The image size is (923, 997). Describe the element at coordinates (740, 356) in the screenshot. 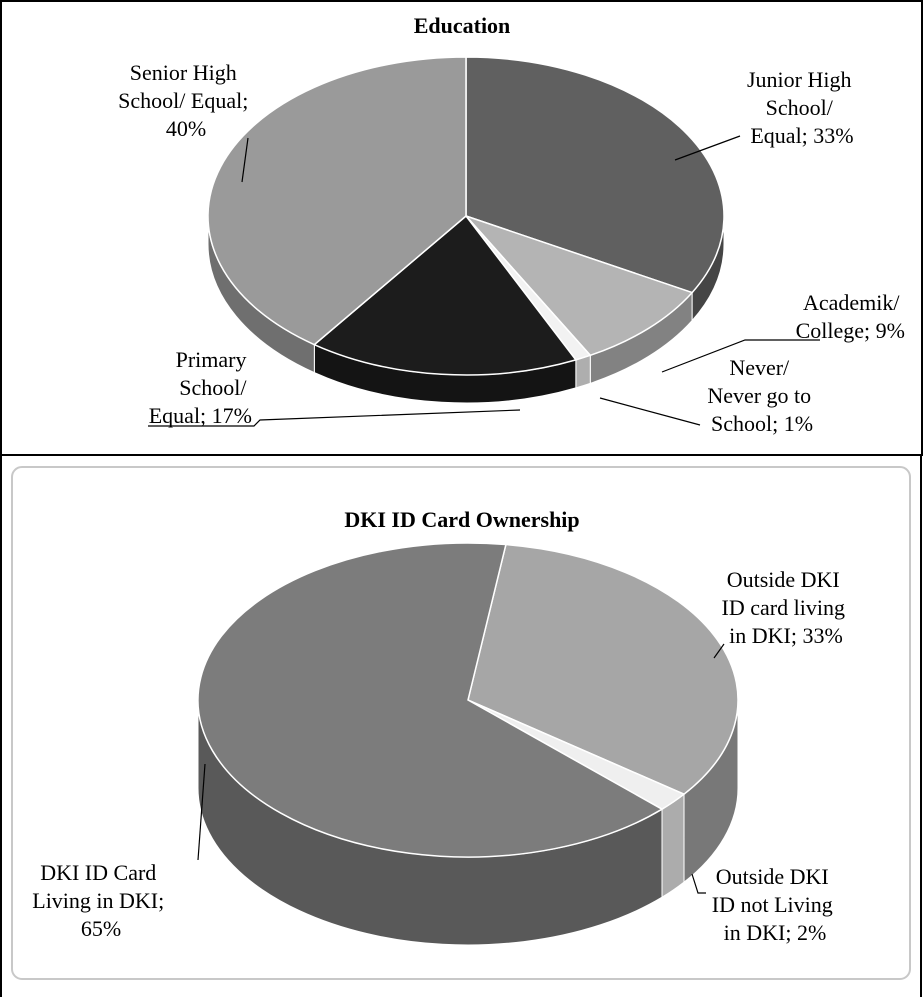

I see `leader-line-academik` at that location.